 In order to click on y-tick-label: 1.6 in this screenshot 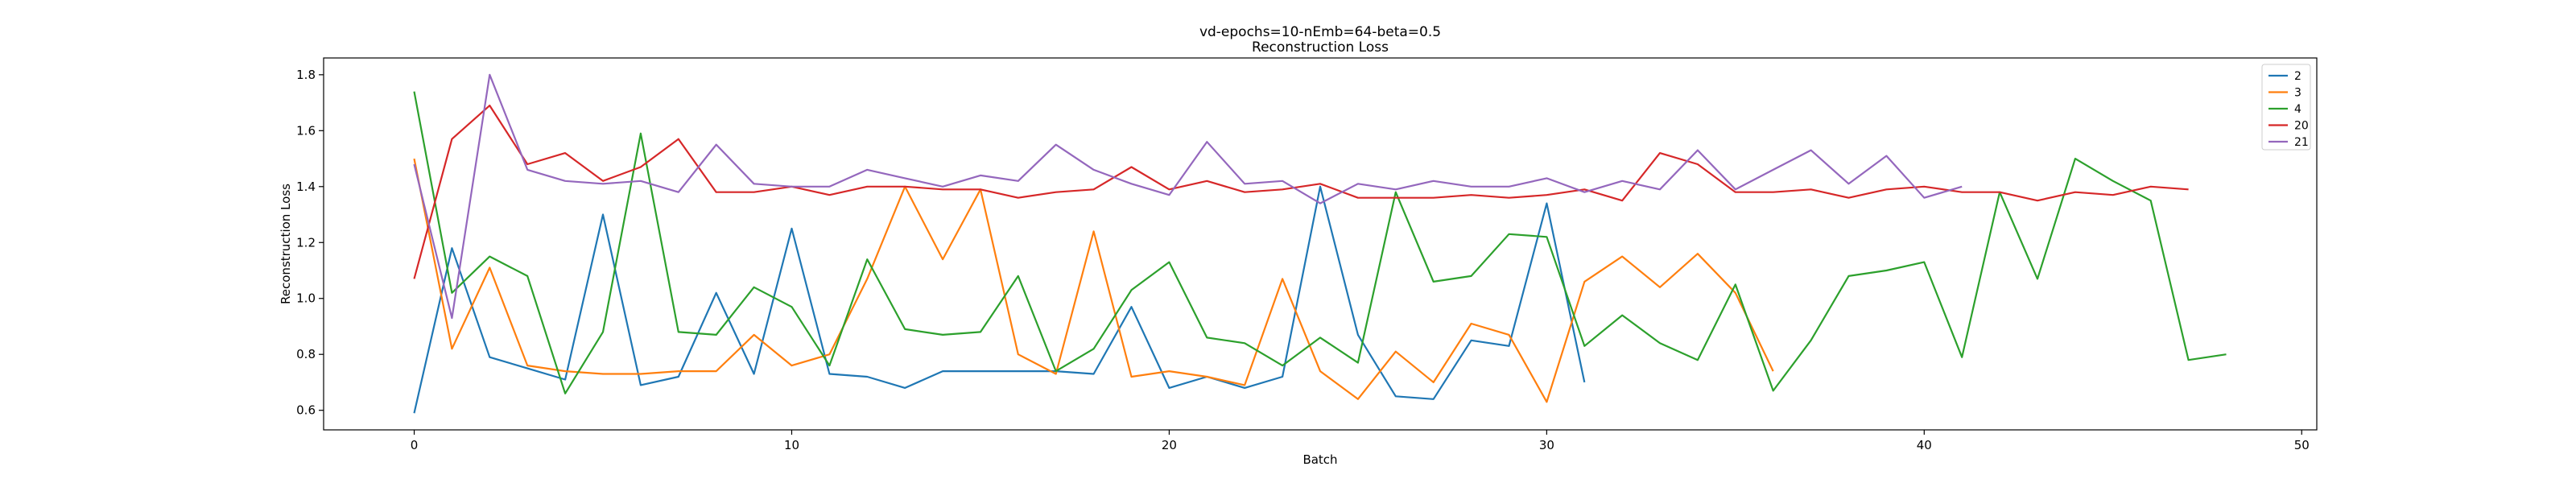, I will do `click(306, 130)`.